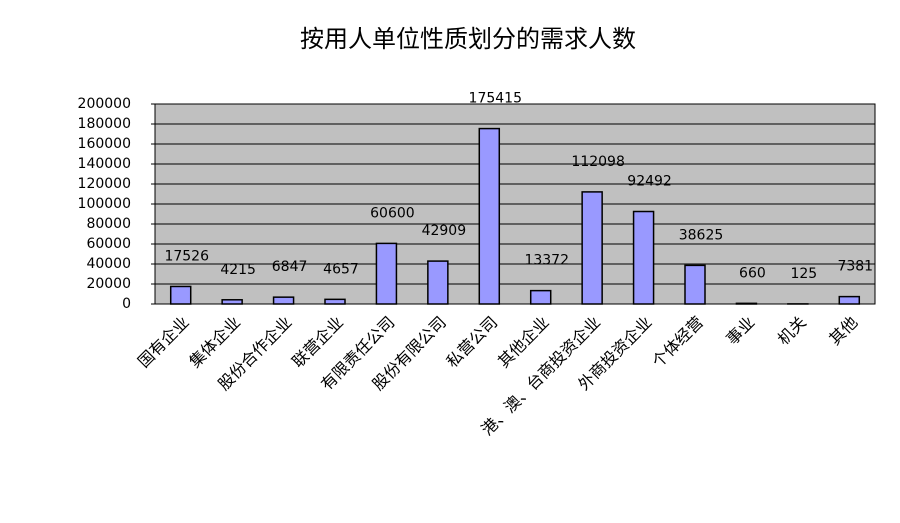 This screenshot has width=900, height=523. What do you see at coordinates (444, 231) in the screenshot?
I see `data-label: 42909` at bounding box center [444, 231].